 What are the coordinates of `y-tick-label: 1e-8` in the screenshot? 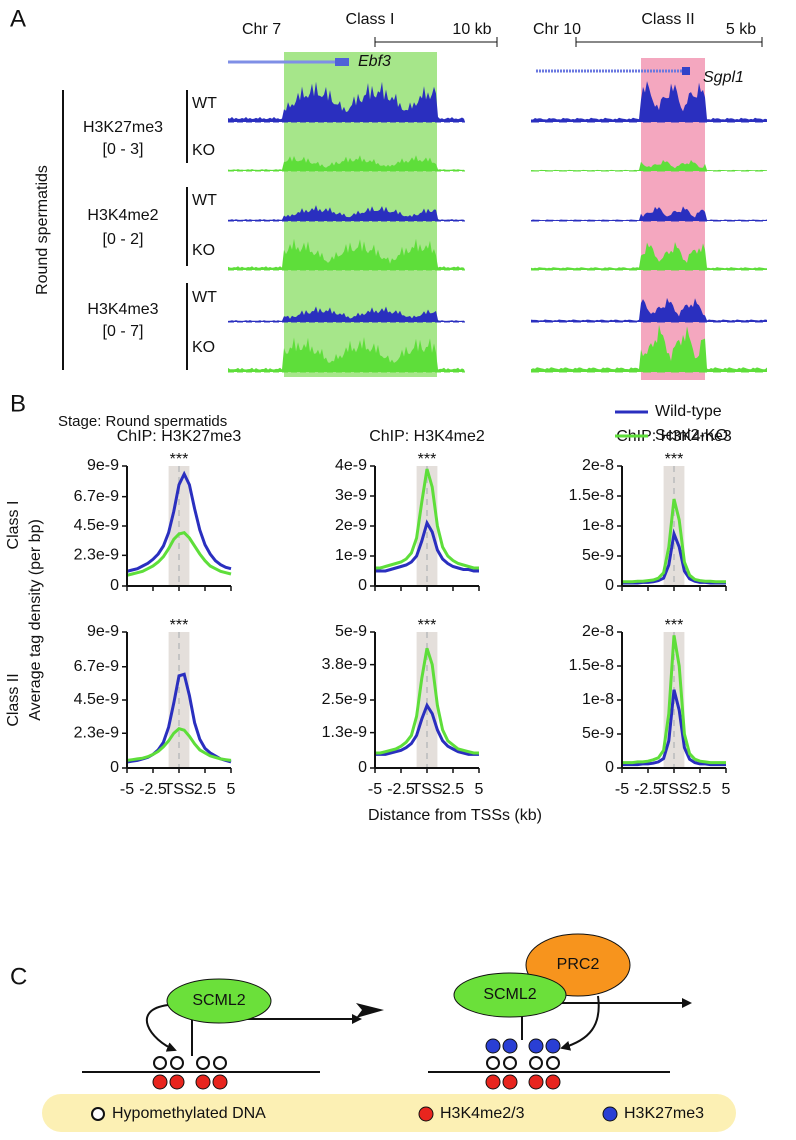 It's located at (598, 525).